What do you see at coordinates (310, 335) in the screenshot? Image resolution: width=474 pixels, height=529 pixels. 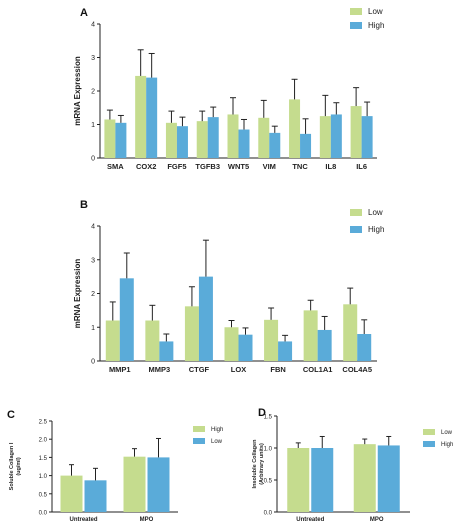 I see `bar-low-col1a1` at bounding box center [310, 335].